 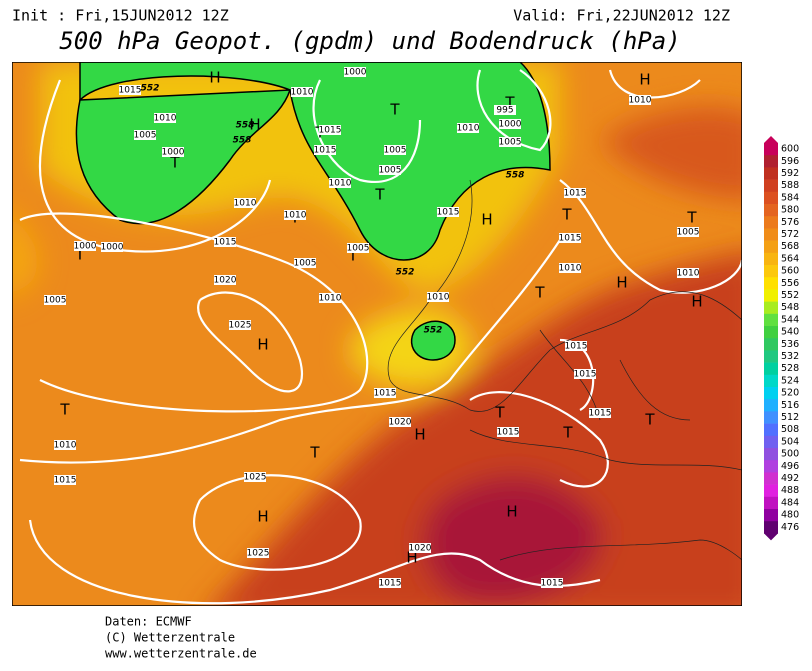 I want to click on legend-label: 540, so click(x=790, y=332).